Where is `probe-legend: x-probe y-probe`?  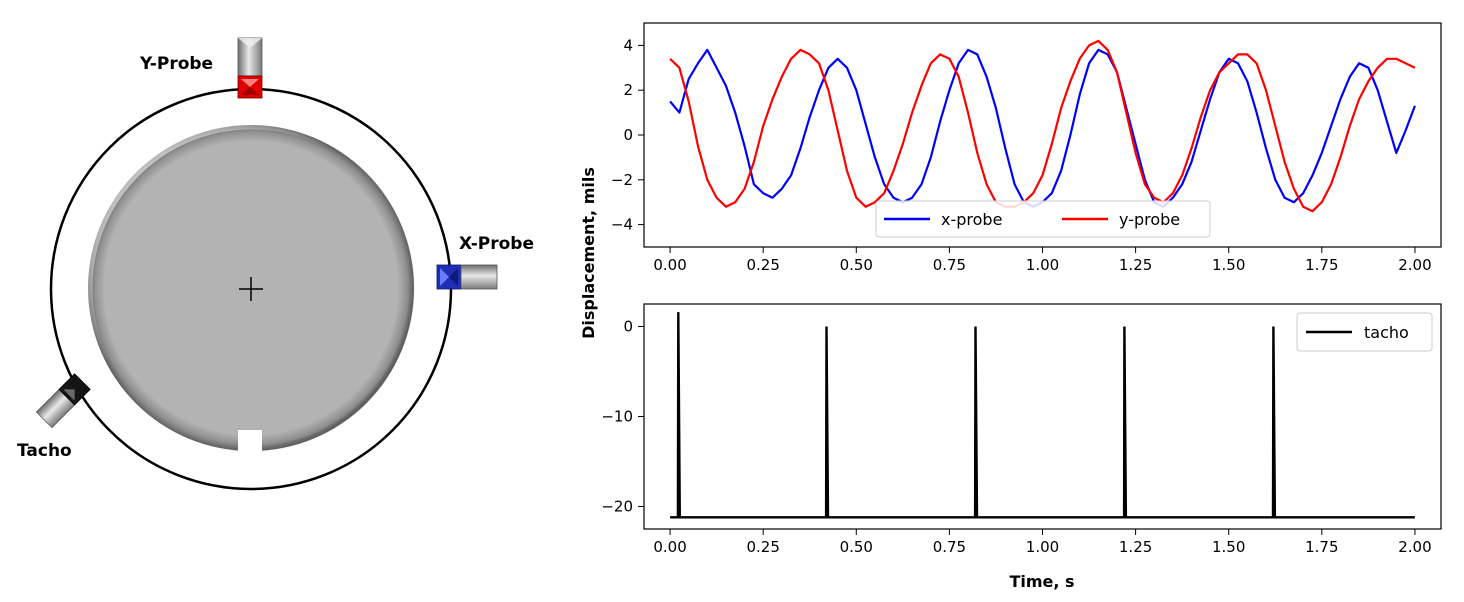 probe-legend: x-probe y-probe is located at coordinates (1043, 219).